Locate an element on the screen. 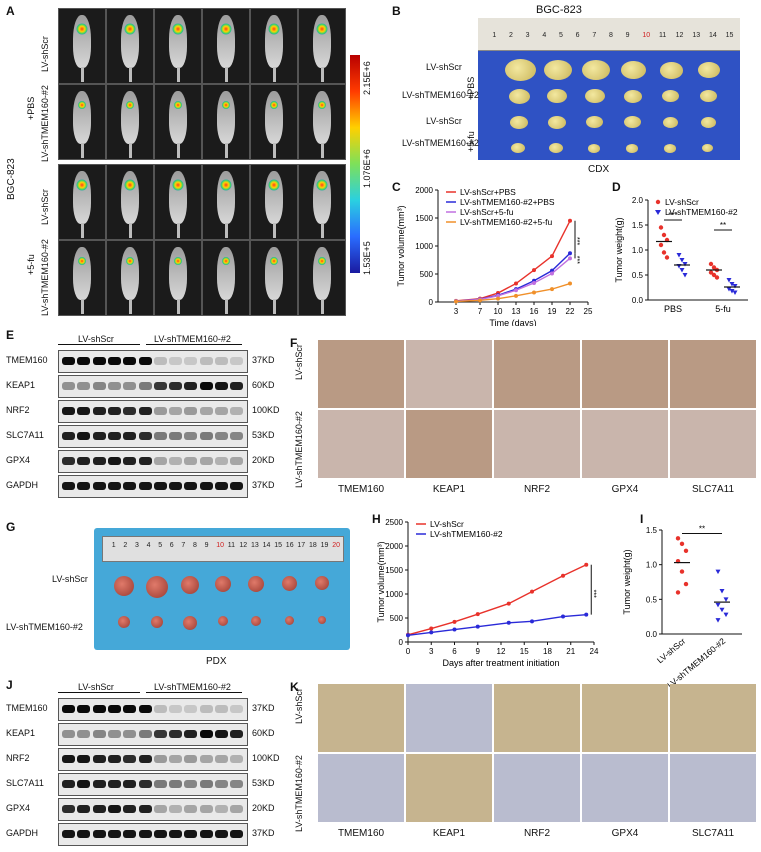 This screenshot has height=852, width=761. stain-label: KEAP1 is located at coordinates (449, 489).